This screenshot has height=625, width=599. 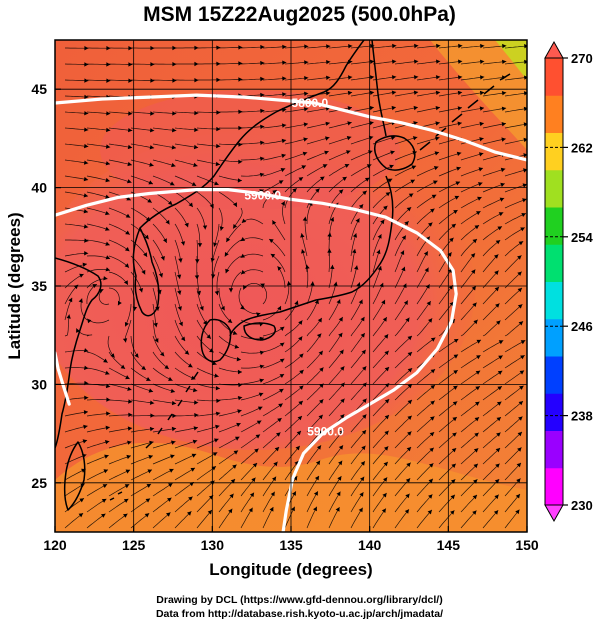 What do you see at coordinates (14, 285) in the screenshot?
I see `y-axis-label: Latitude (degrees)` at bounding box center [14, 285].